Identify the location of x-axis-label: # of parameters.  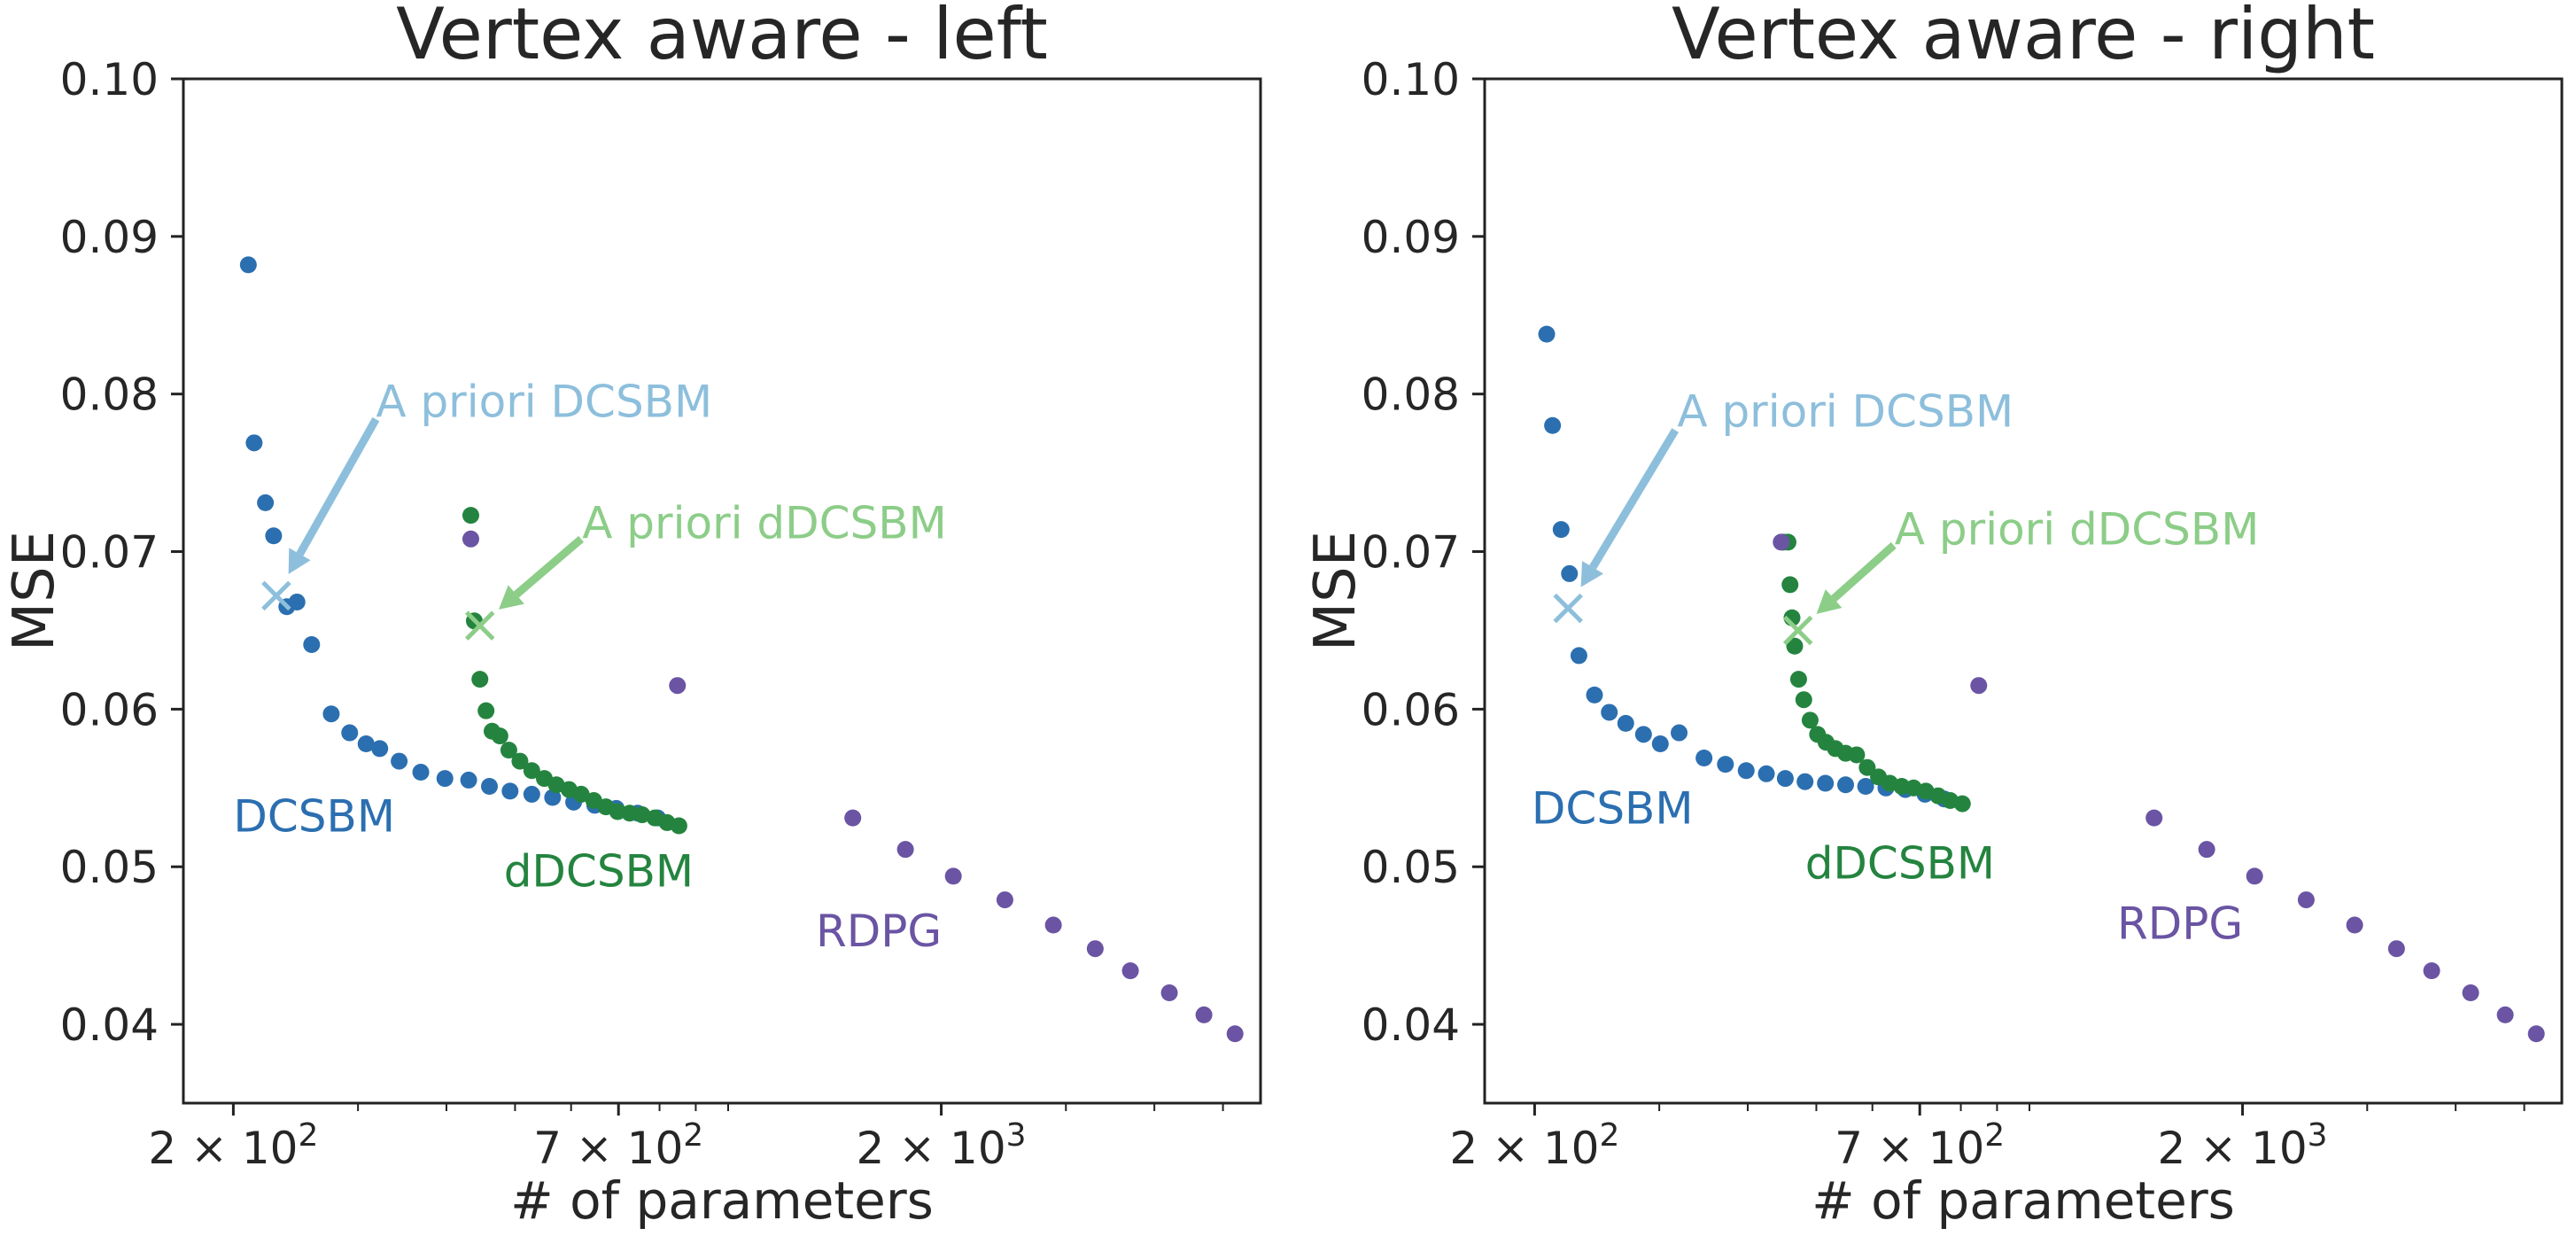
(2023, 1200).